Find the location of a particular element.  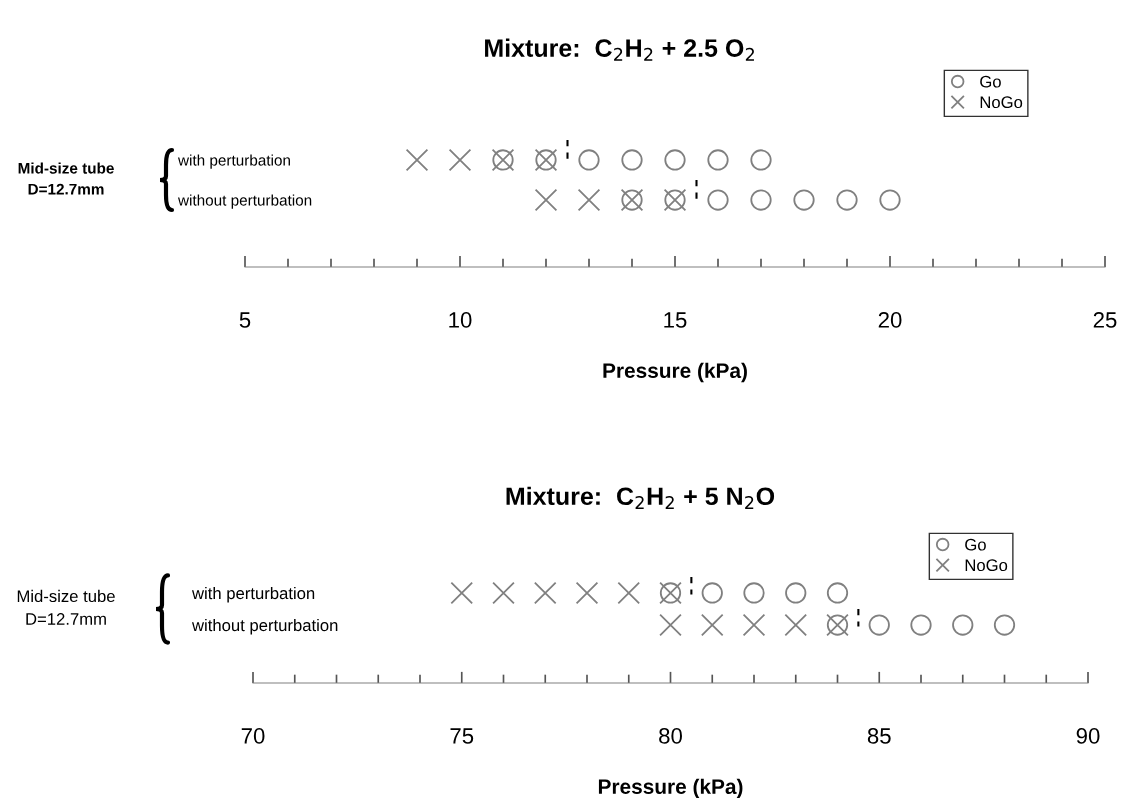

chart-title: Mixture: C$_{2}$H$_{2}$ + 2.5 O$_{2}$ is located at coordinates (619, 49).